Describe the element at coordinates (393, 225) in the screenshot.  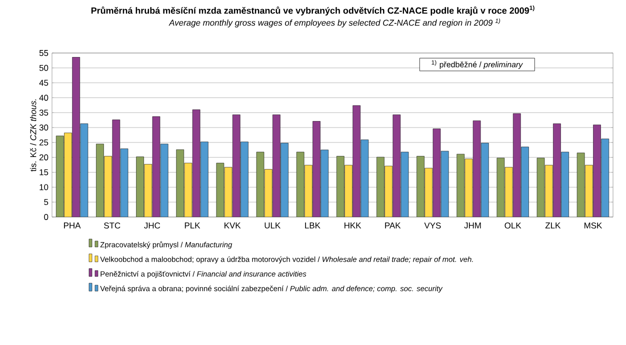
I see `x-tick-label: PAK` at that location.